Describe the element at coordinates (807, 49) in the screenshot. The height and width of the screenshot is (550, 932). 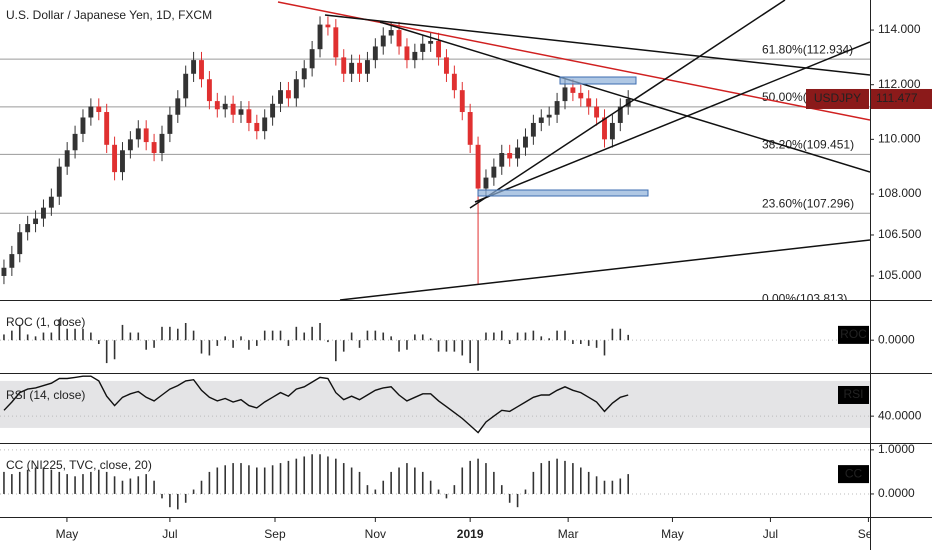
I see `fib-label: 61.80%(112.934)` at that location.